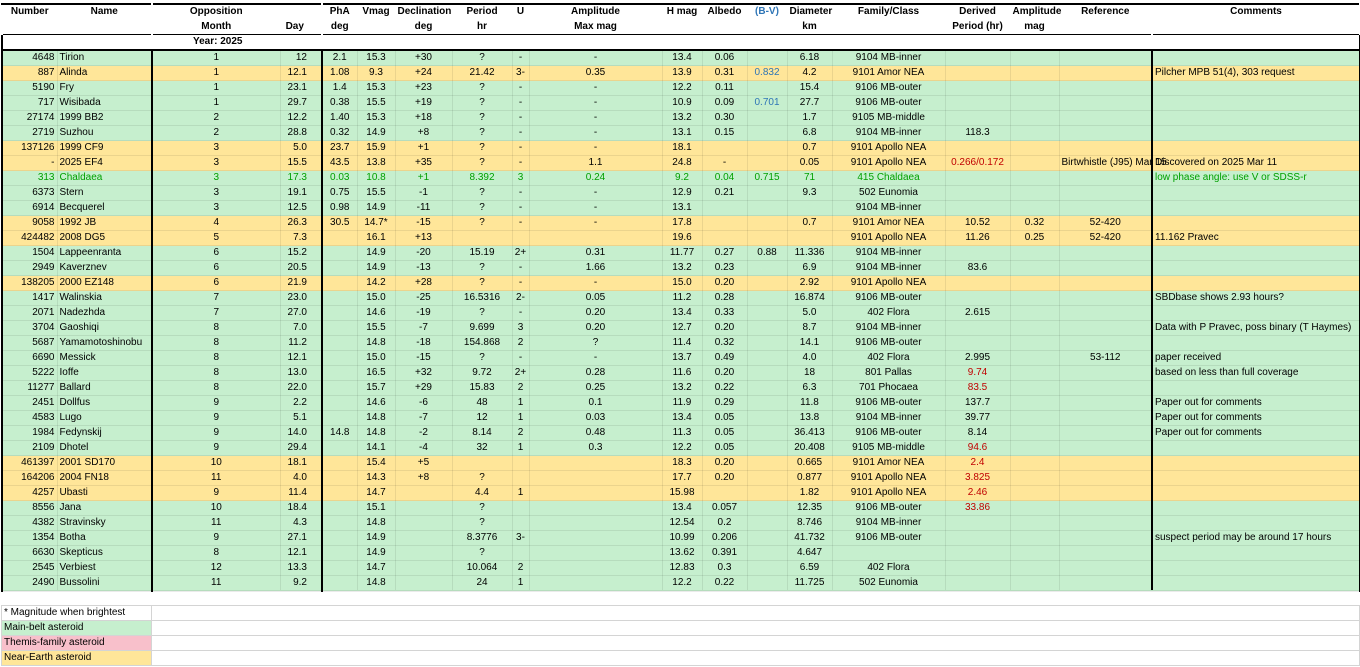 The height and width of the screenshot is (667, 1360). What do you see at coordinates (104, 88) in the screenshot?
I see `cell: Fry` at bounding box center [104, 88].